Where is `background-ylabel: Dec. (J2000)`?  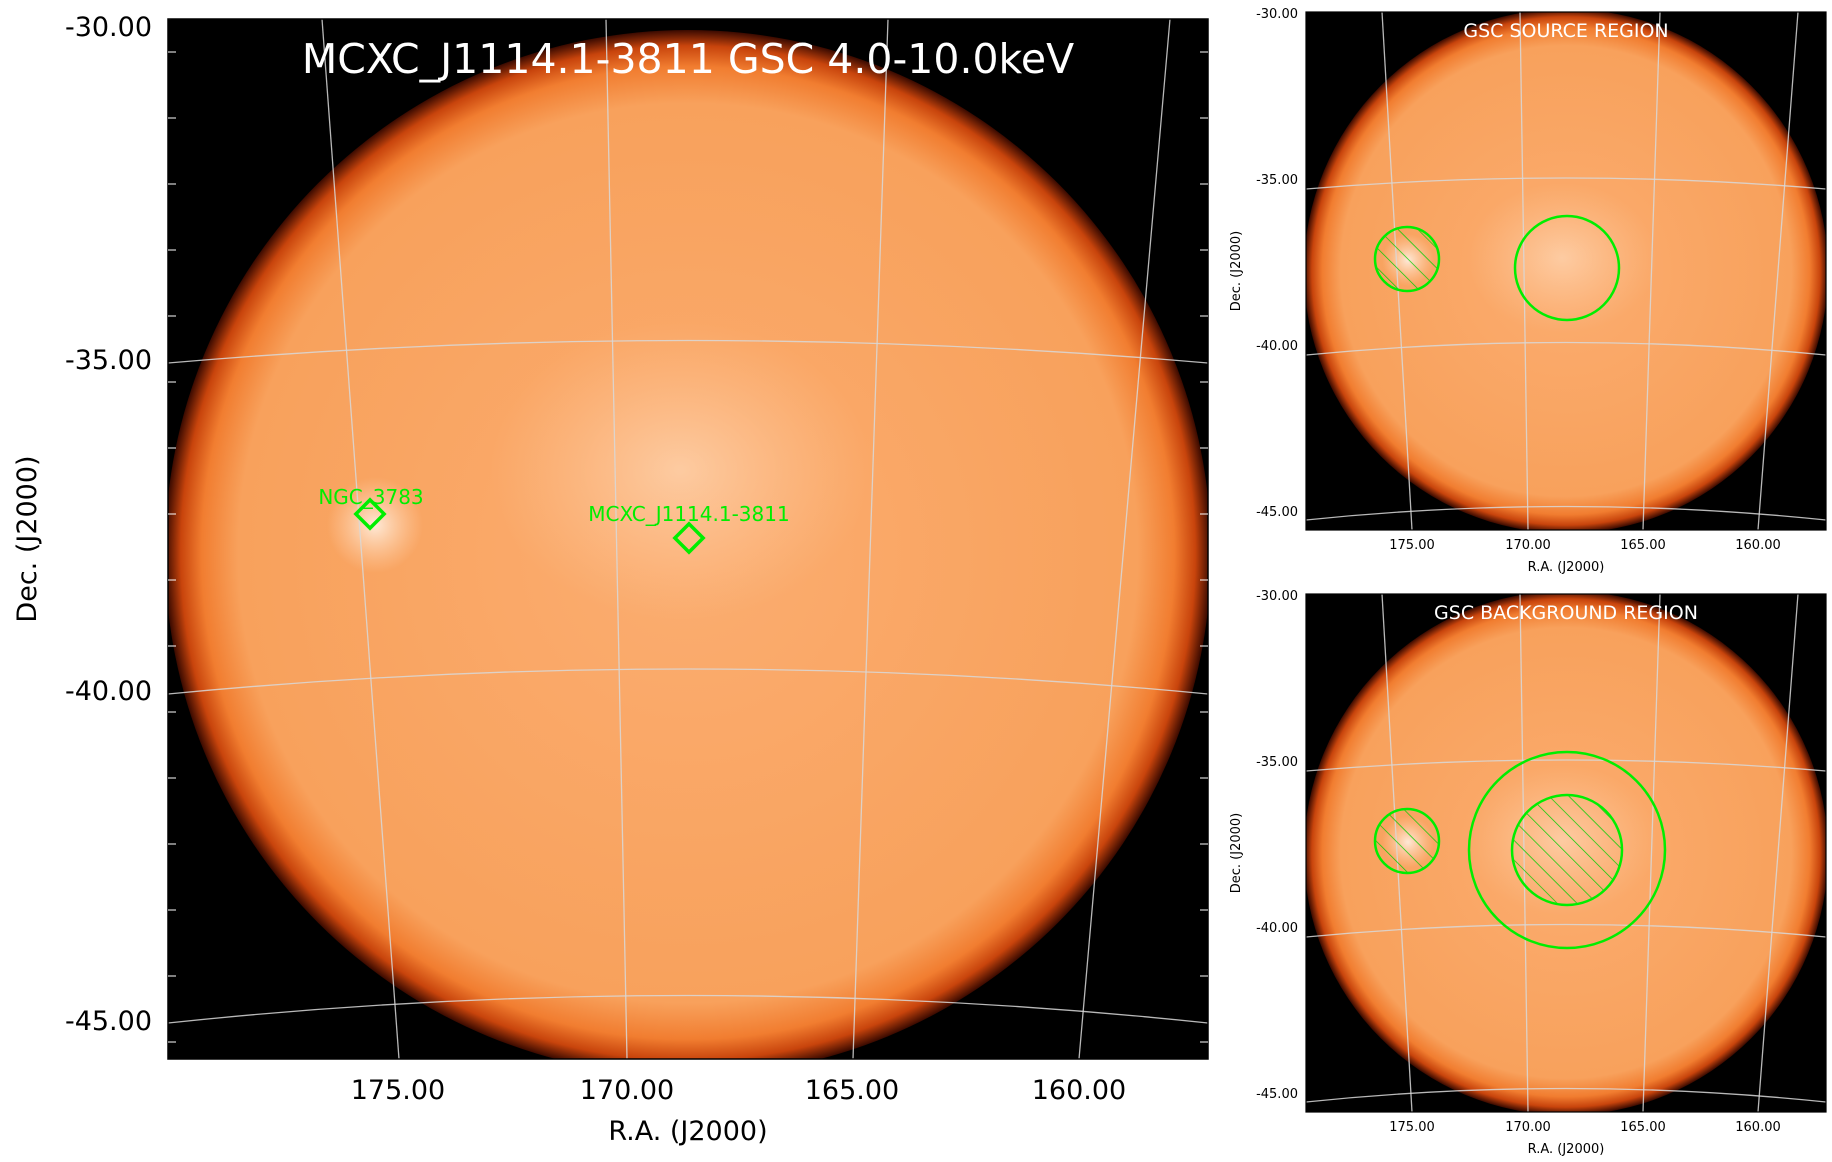 background-ylabel: Dec. (J2000) is located at coordinates (1236, 853).